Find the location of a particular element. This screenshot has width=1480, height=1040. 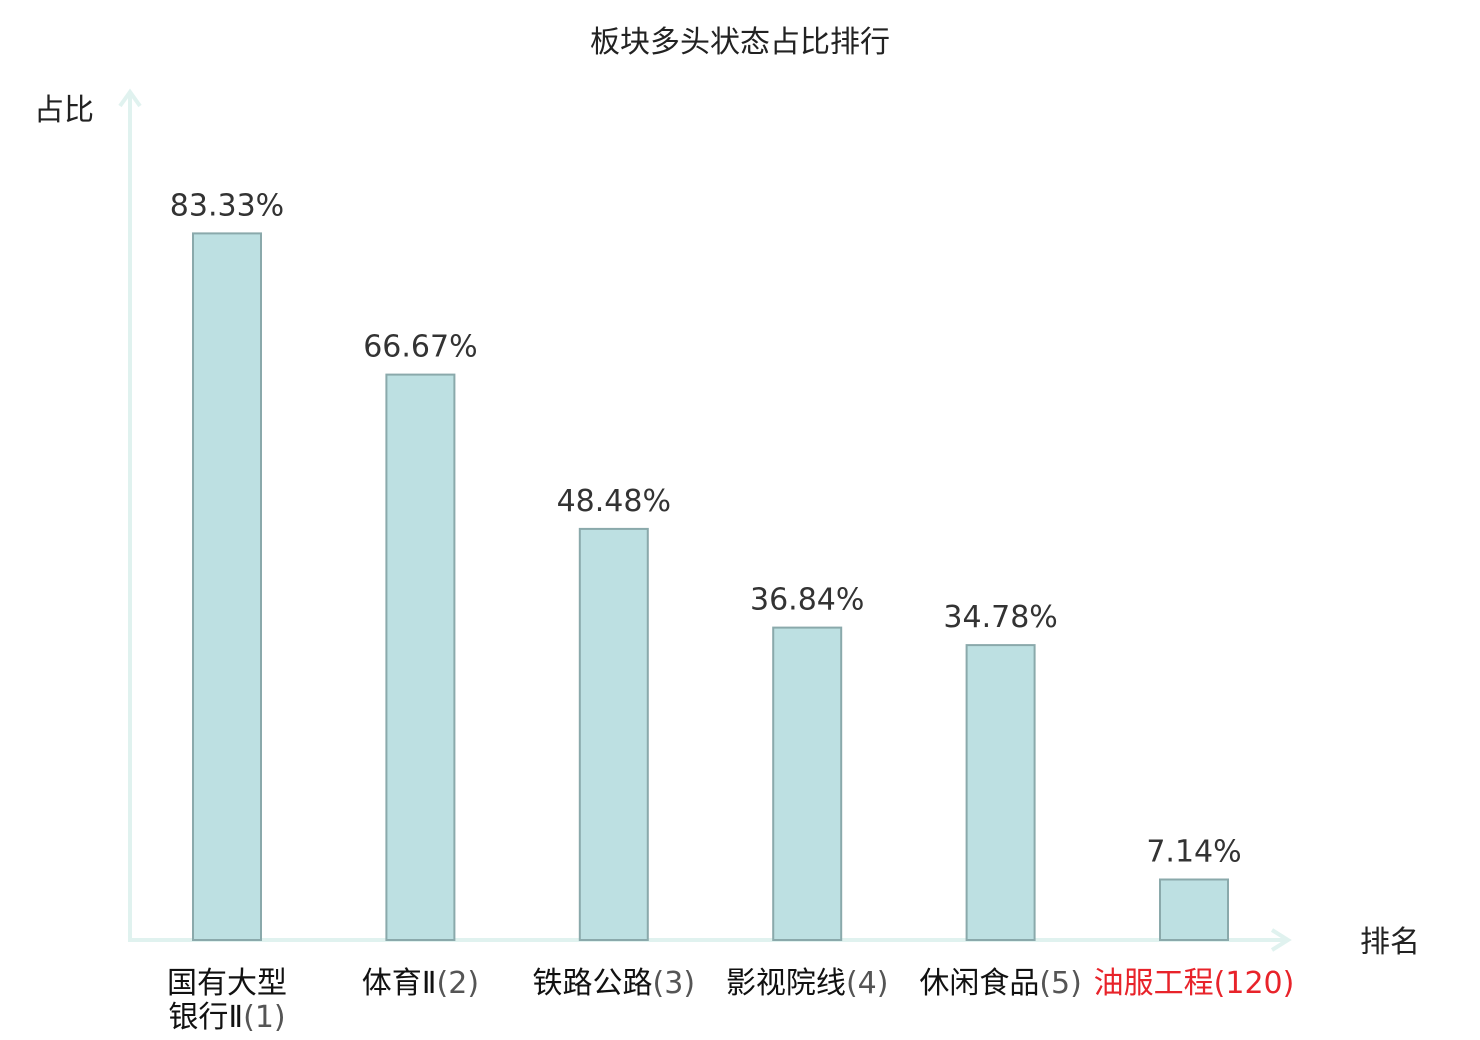

data-label-1: 83.33% is located at coordinates (227, 205).